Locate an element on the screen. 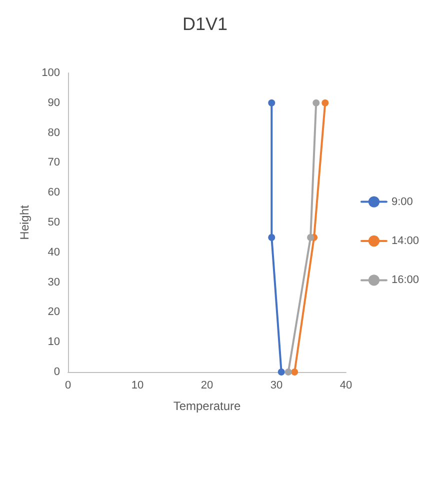  x-tick-label: 30 is located at coordinates (276, 386).